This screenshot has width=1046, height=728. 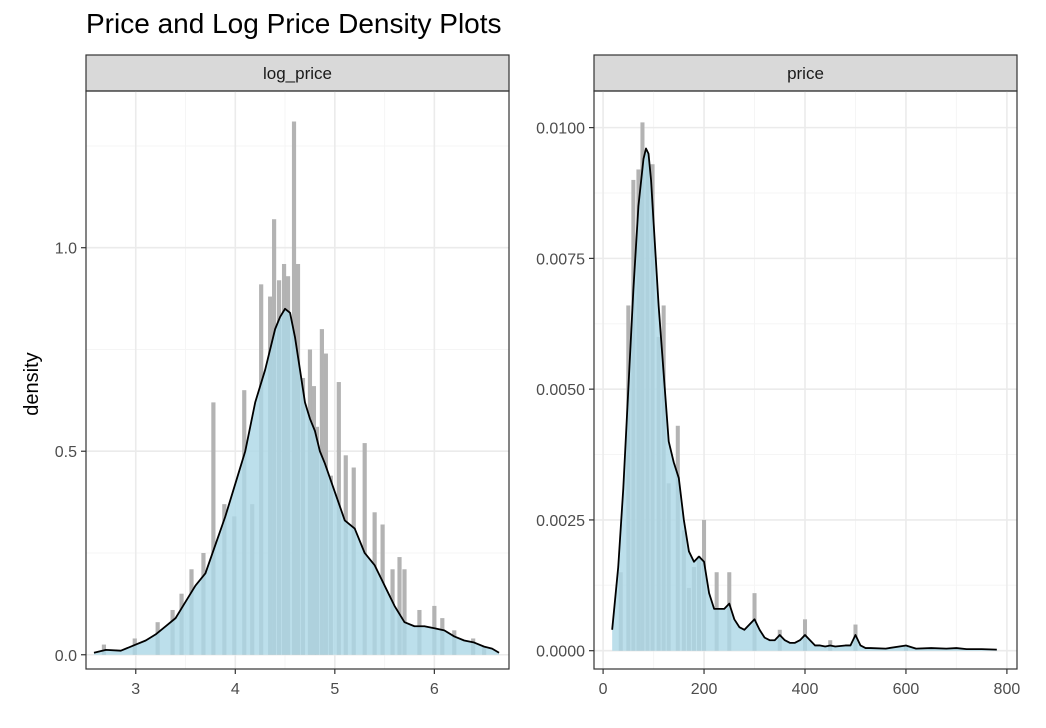 I want to click on x-tick-label: 200, so click(x=704, y=689).